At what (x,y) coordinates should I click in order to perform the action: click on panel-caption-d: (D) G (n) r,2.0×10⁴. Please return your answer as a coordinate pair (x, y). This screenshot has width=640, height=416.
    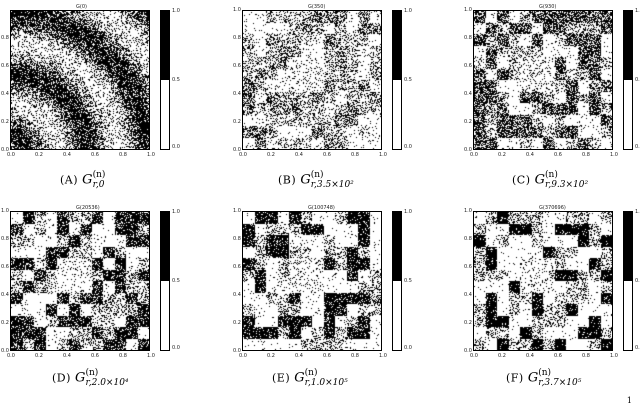
    Looking at the image, I should click on (90, 378).